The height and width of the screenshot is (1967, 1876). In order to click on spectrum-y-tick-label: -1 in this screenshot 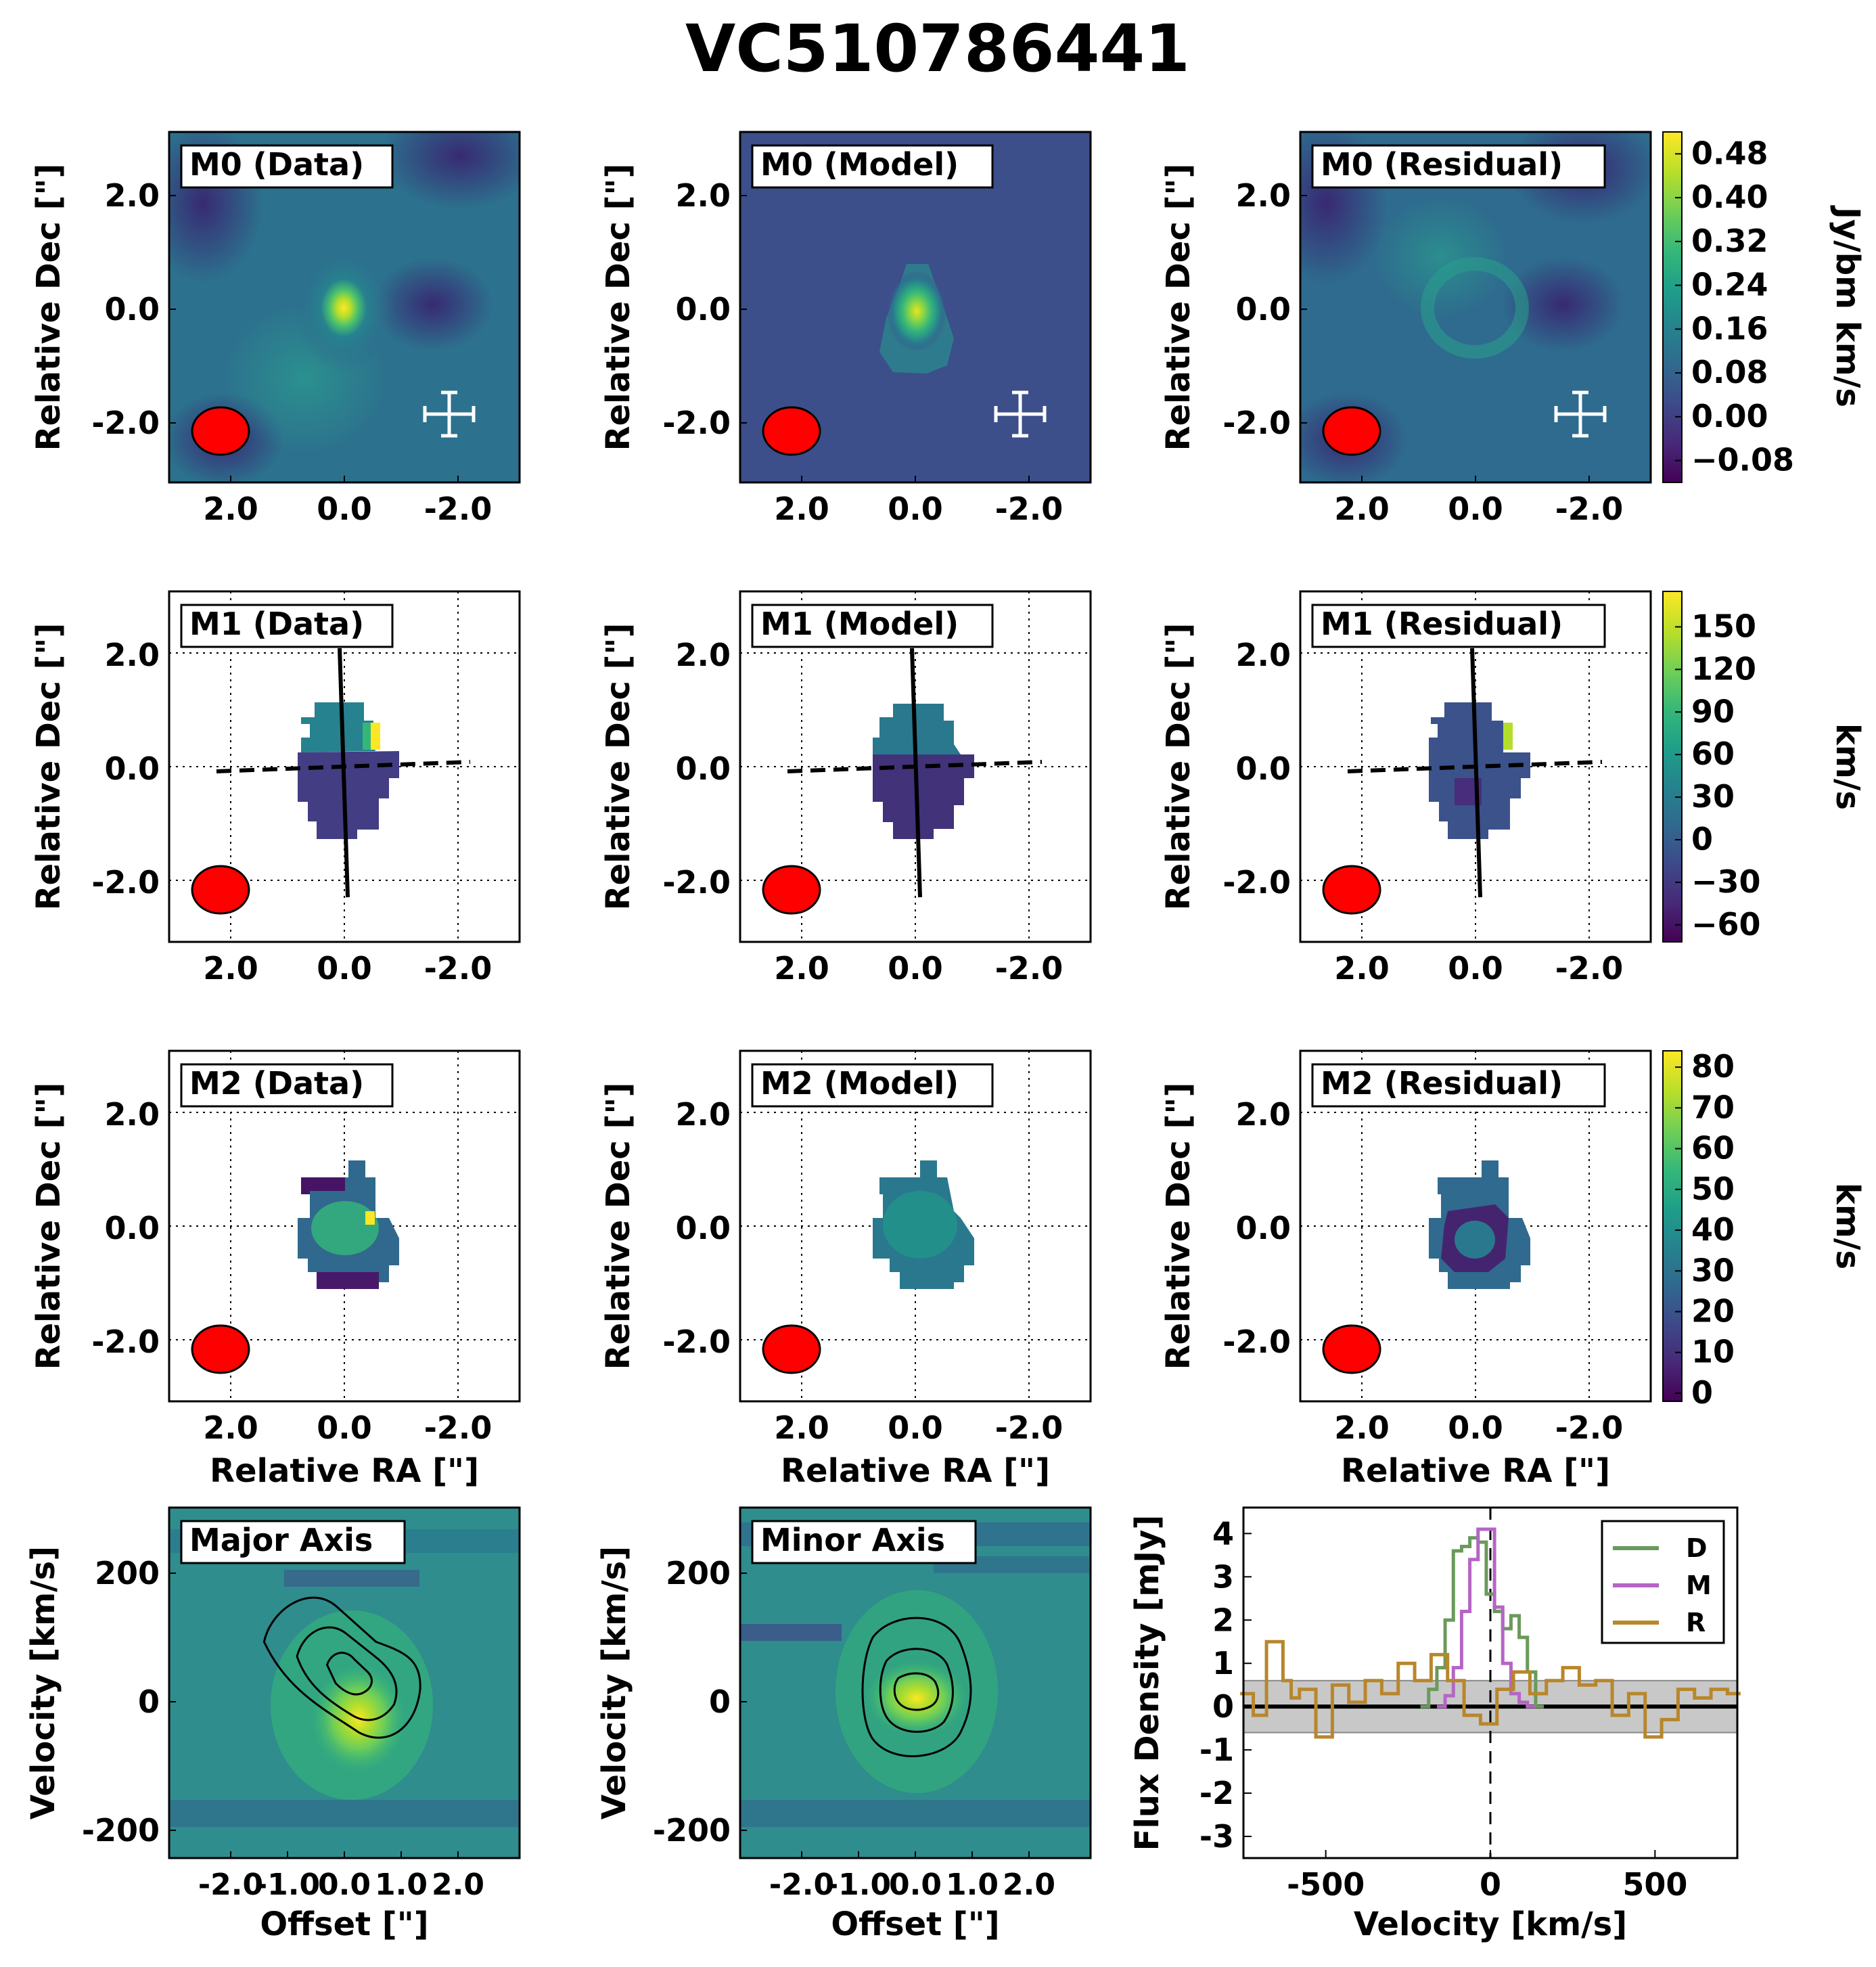, I will do `click(1216, 1750)`.